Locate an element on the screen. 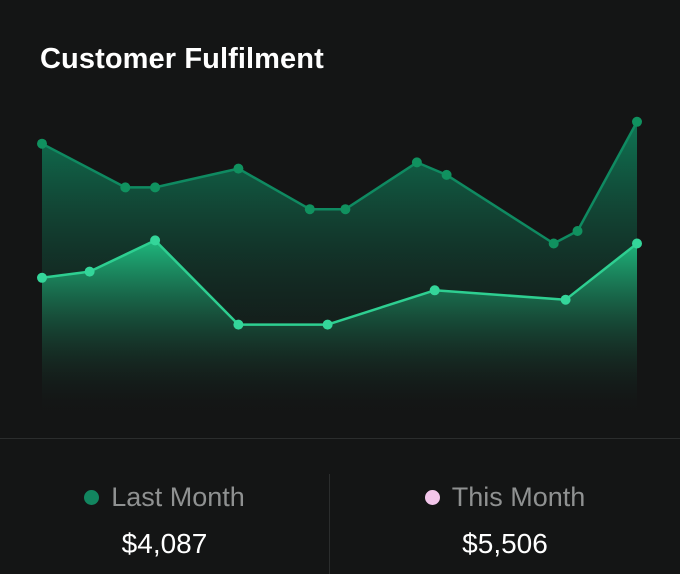  vertical-divider is located at coordinates (329, 524).